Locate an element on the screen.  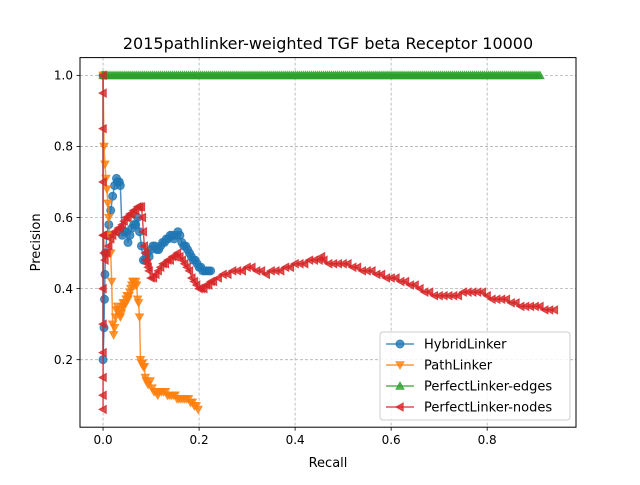
y-tick-label: 1.0 is located at coordinates (63, 76).